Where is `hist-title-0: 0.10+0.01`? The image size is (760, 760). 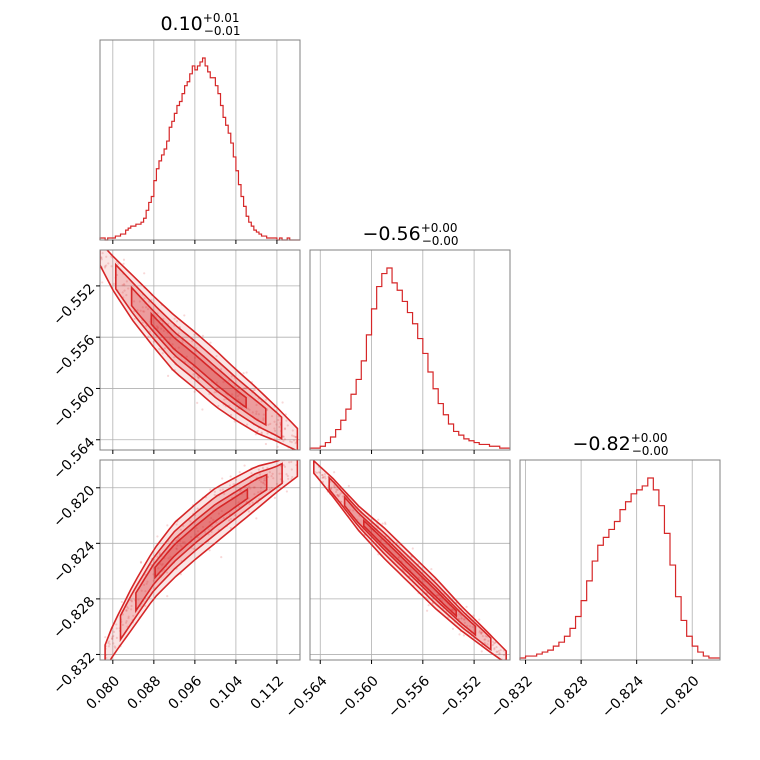
hist-title-0: 0.10+0.01 is located at coordinates (199, 23).